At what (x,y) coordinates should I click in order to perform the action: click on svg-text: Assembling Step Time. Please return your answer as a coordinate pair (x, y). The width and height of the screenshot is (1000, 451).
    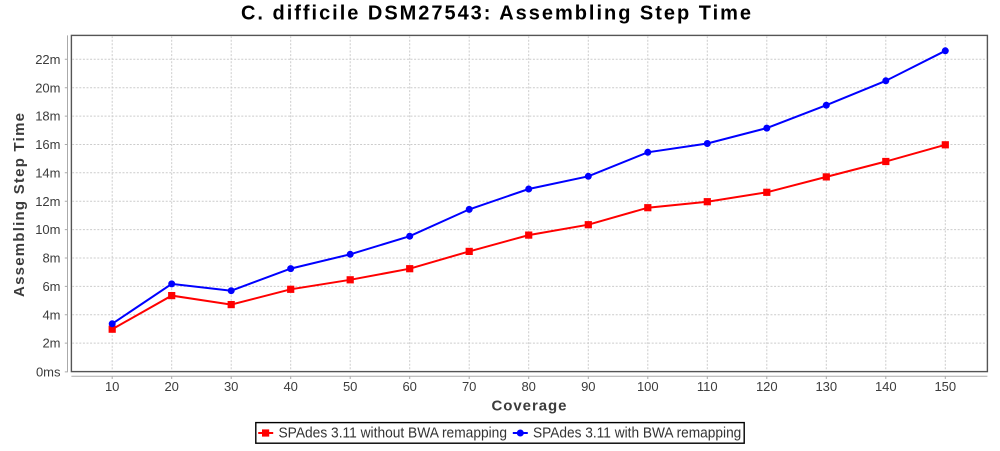
    Looking at the image, I should click on (19, 205).